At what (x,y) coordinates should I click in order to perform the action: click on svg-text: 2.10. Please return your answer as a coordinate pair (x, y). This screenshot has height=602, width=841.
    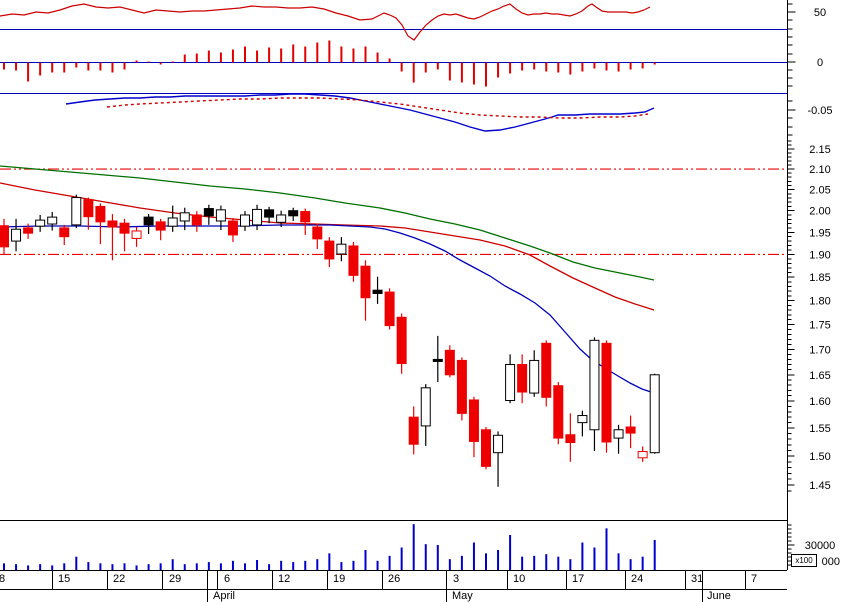
    Looking at the image, I should click on (819, 170).